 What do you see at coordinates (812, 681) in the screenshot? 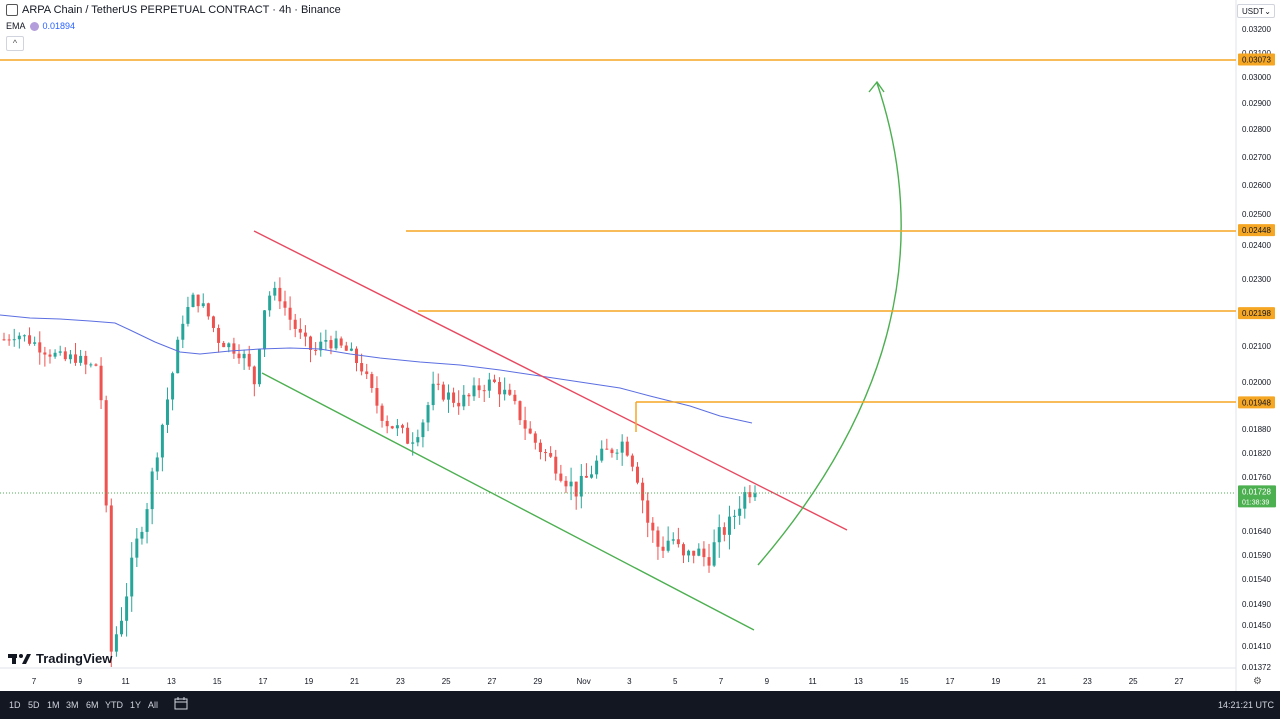
I see `time-tick-label: 11` at bounding box center [812, 681].